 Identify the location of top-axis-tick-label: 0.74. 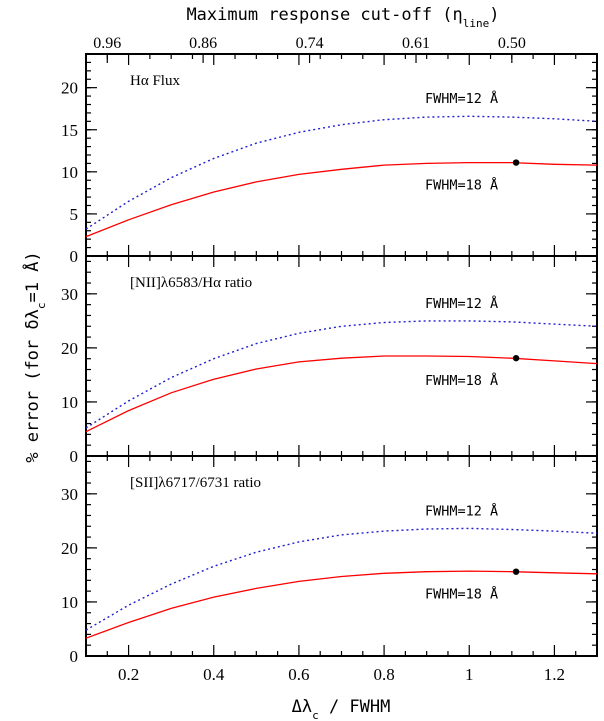
(310, 43).